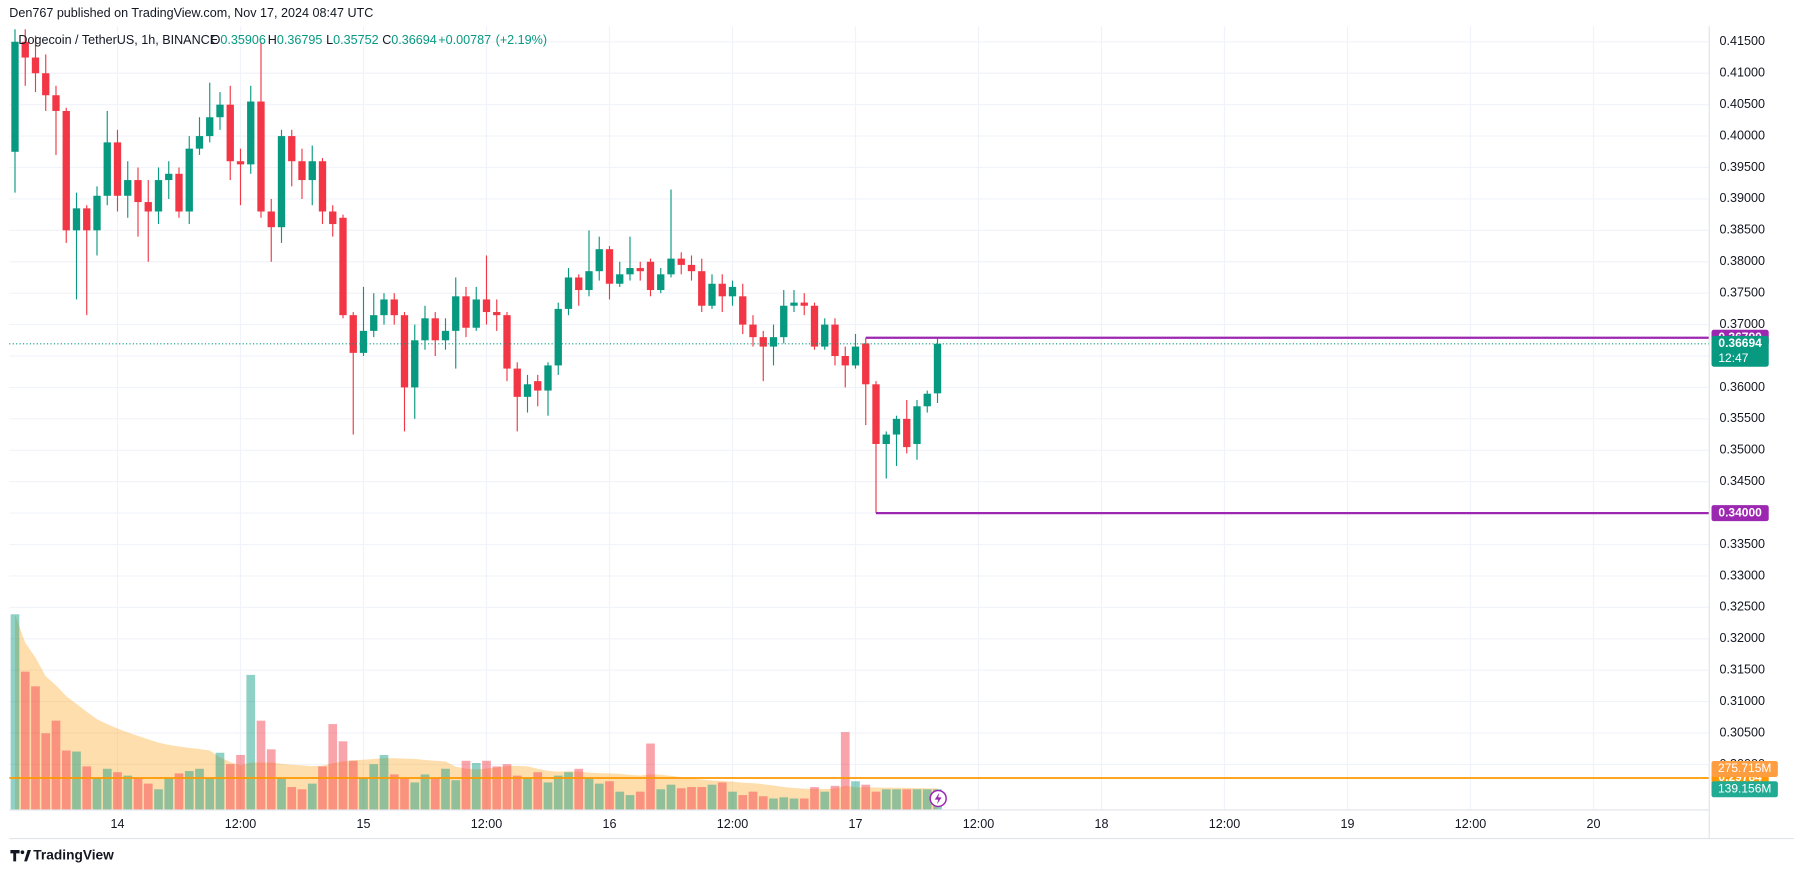  What do you see at coordinates (1740, 343) in the screenshot?
I see `last-price-label: 0.36694` at bounding box center [1740, 343].